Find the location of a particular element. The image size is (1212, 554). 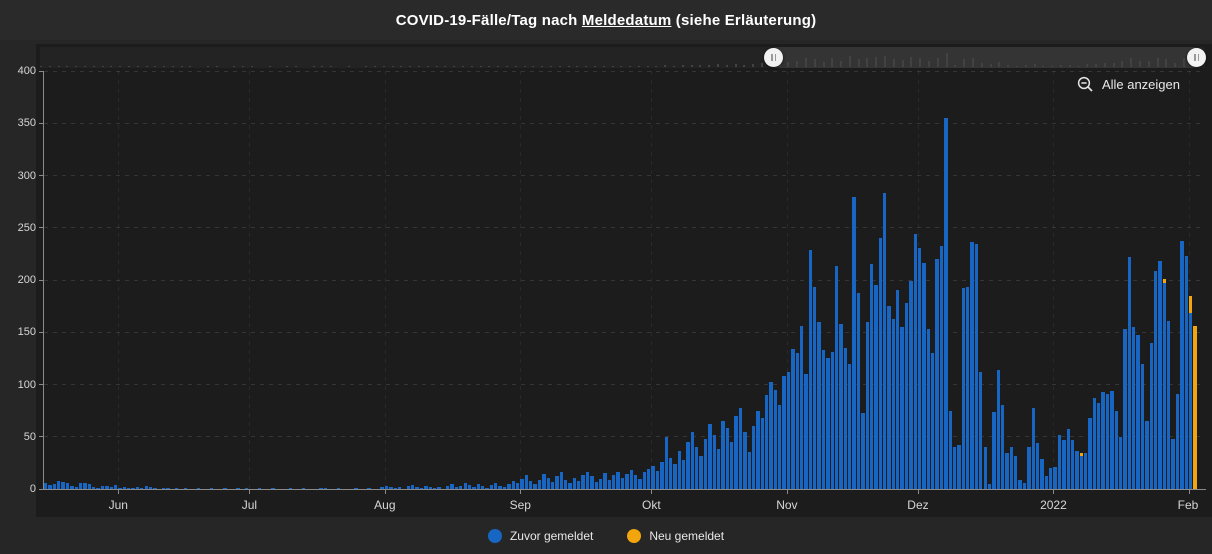

show-all-button: Alle anzeigen is located at coordinates (1128, 84).